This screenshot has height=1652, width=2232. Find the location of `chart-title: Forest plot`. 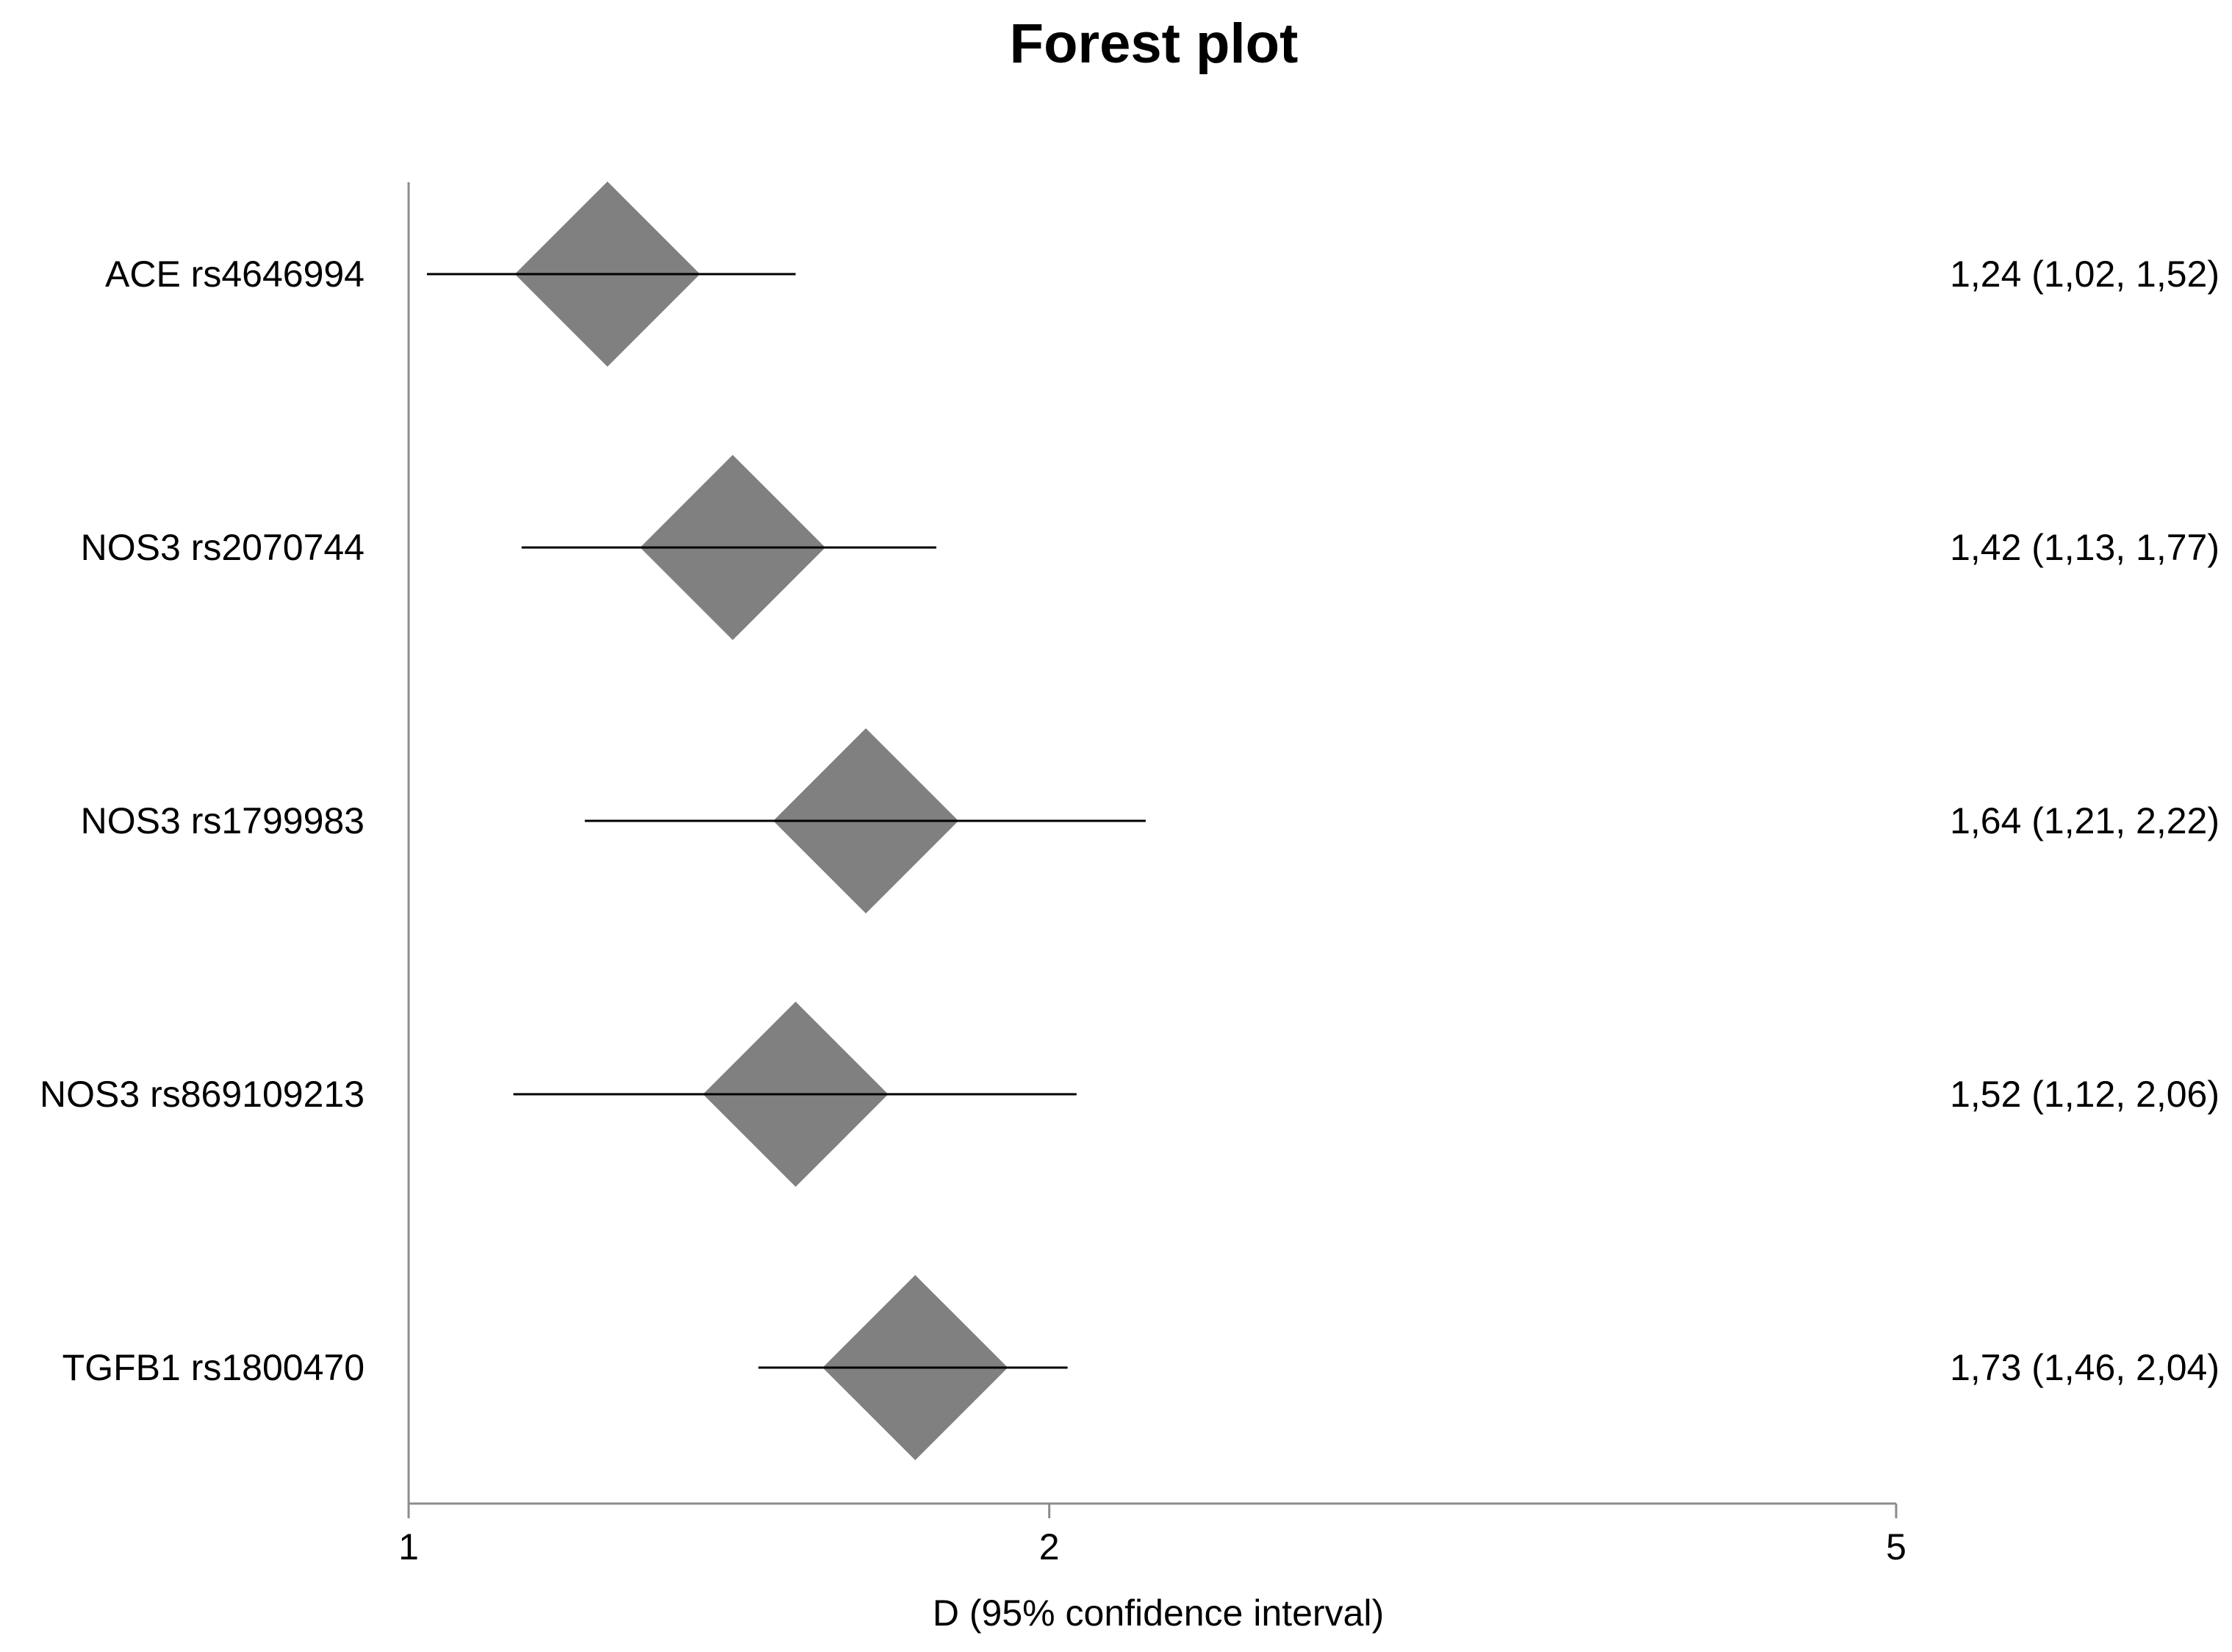

chart-title: Forest plot is located at coordinates (1154, 43).